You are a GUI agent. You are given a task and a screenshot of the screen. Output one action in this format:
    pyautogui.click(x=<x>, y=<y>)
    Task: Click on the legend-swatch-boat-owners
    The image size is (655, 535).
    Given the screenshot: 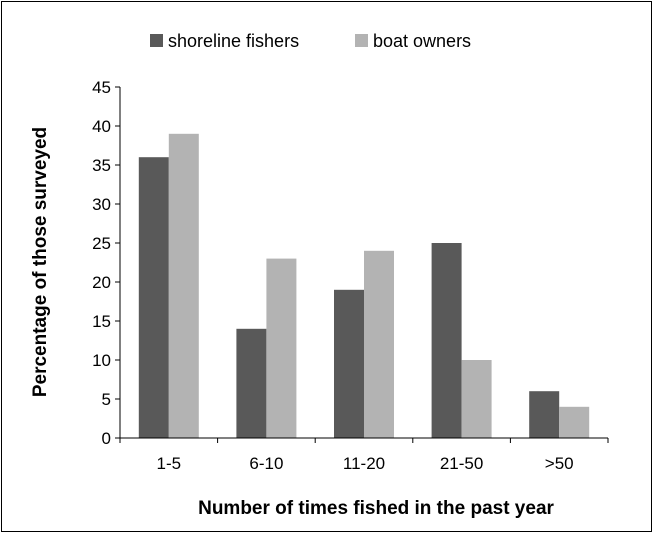 What is the action you would take?
    pyautogui.click(x=361, y=40)
    